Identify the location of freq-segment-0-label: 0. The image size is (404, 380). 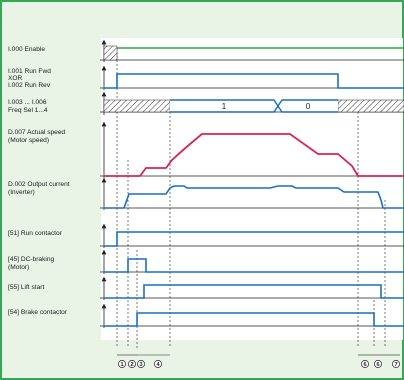
(308, 106).